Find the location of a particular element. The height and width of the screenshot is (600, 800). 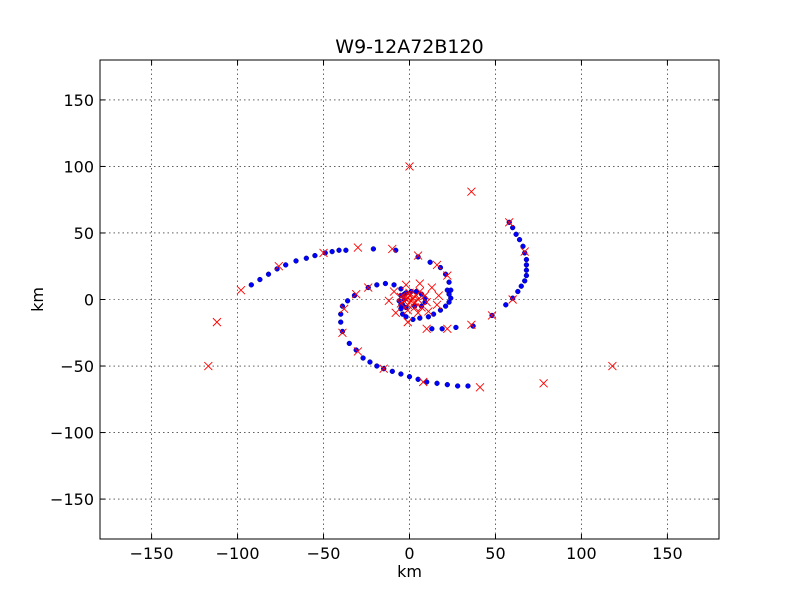

x-tick-label: 50 is located at coordinates (495, 553).